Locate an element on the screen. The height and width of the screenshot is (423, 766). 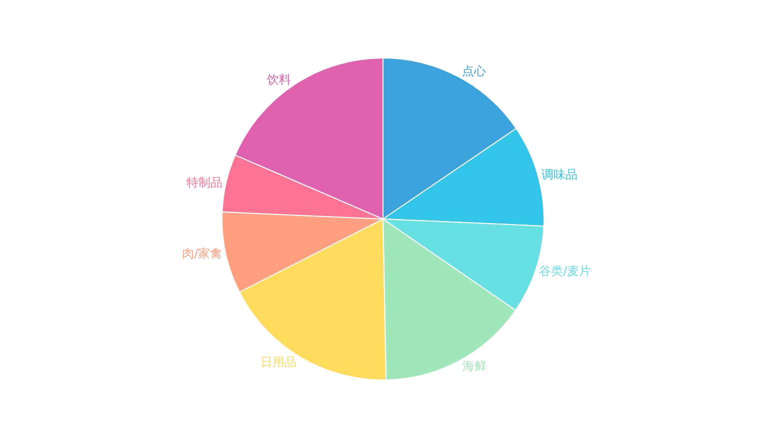
slice-label: 点心 is located at coordinates (474, 71).